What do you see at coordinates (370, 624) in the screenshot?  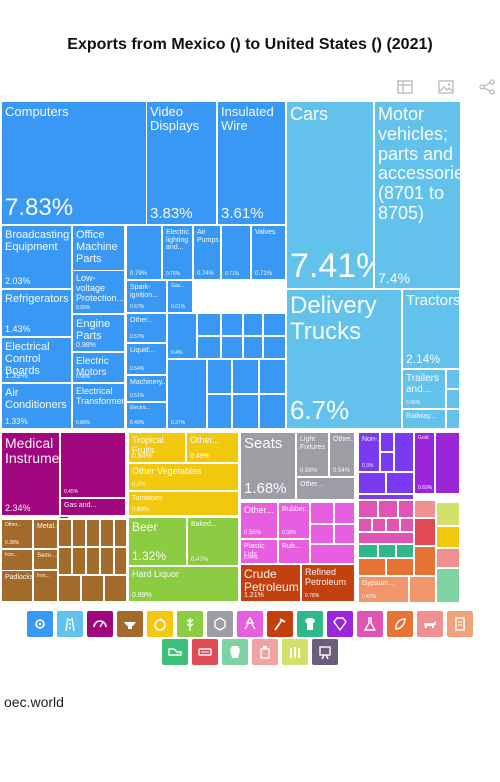 I see `chemical-products-icon` at bounding box center [370, 624].